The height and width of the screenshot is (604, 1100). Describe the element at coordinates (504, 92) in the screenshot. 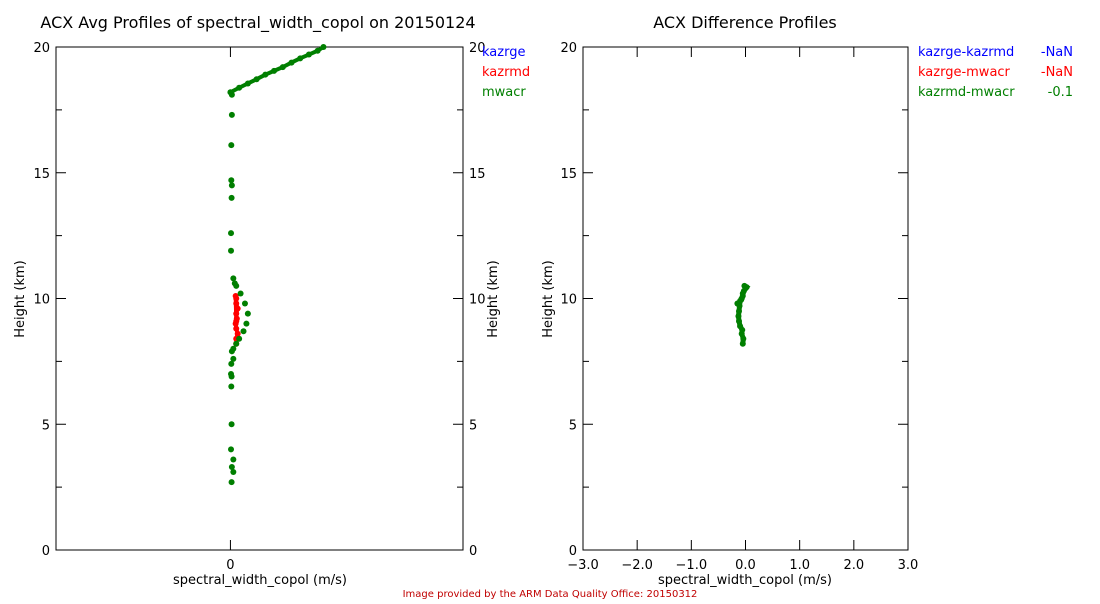

I see `legend-entry-mwacr: mwacr` at that location.